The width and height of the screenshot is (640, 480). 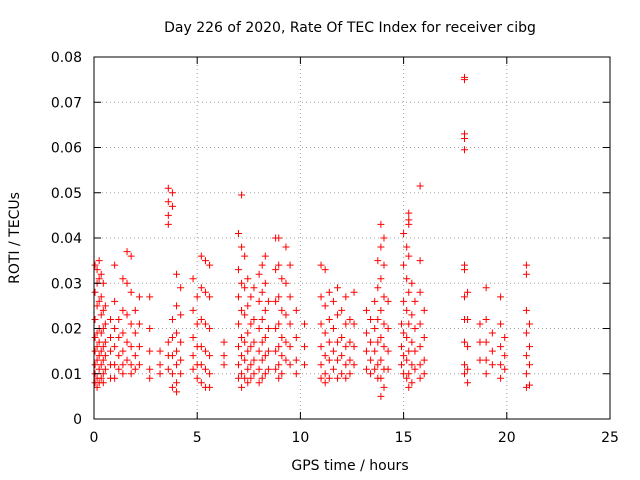 I want to click on x-tick-label: 0, so click(x=94, y=438).